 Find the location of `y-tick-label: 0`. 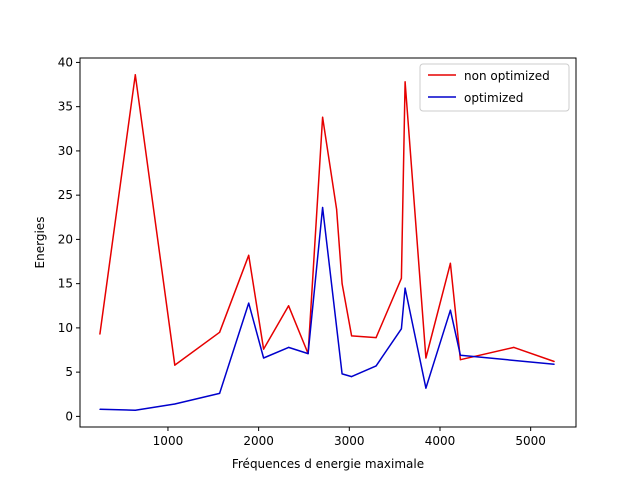

y-tick-label: 0 is located at coordinates (69, 416).